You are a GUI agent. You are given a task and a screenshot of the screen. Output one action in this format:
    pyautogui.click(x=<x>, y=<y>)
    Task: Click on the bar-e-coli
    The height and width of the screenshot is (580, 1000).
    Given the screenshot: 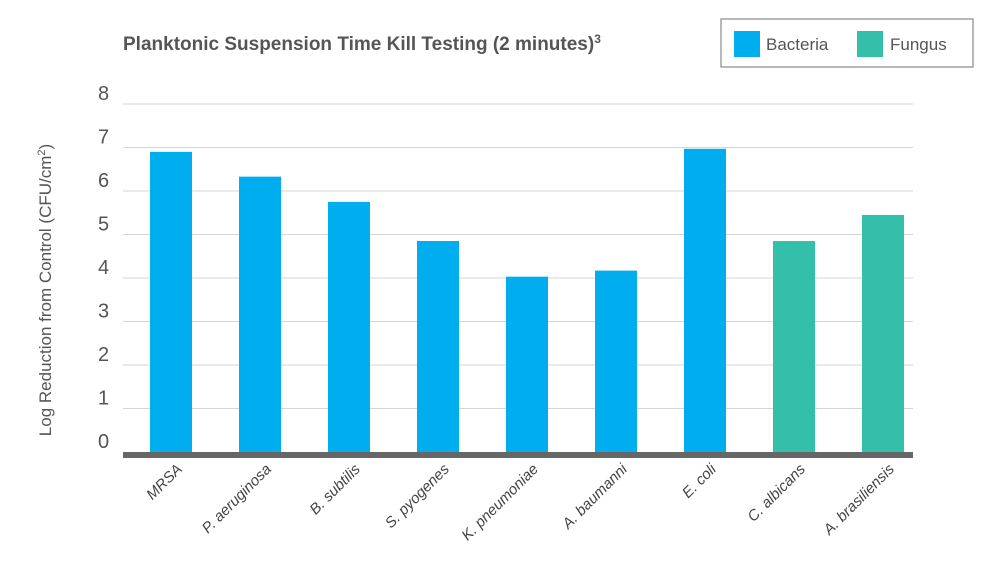 What is the action you would take?
    pyautogui.click(x=705, y=300)
    